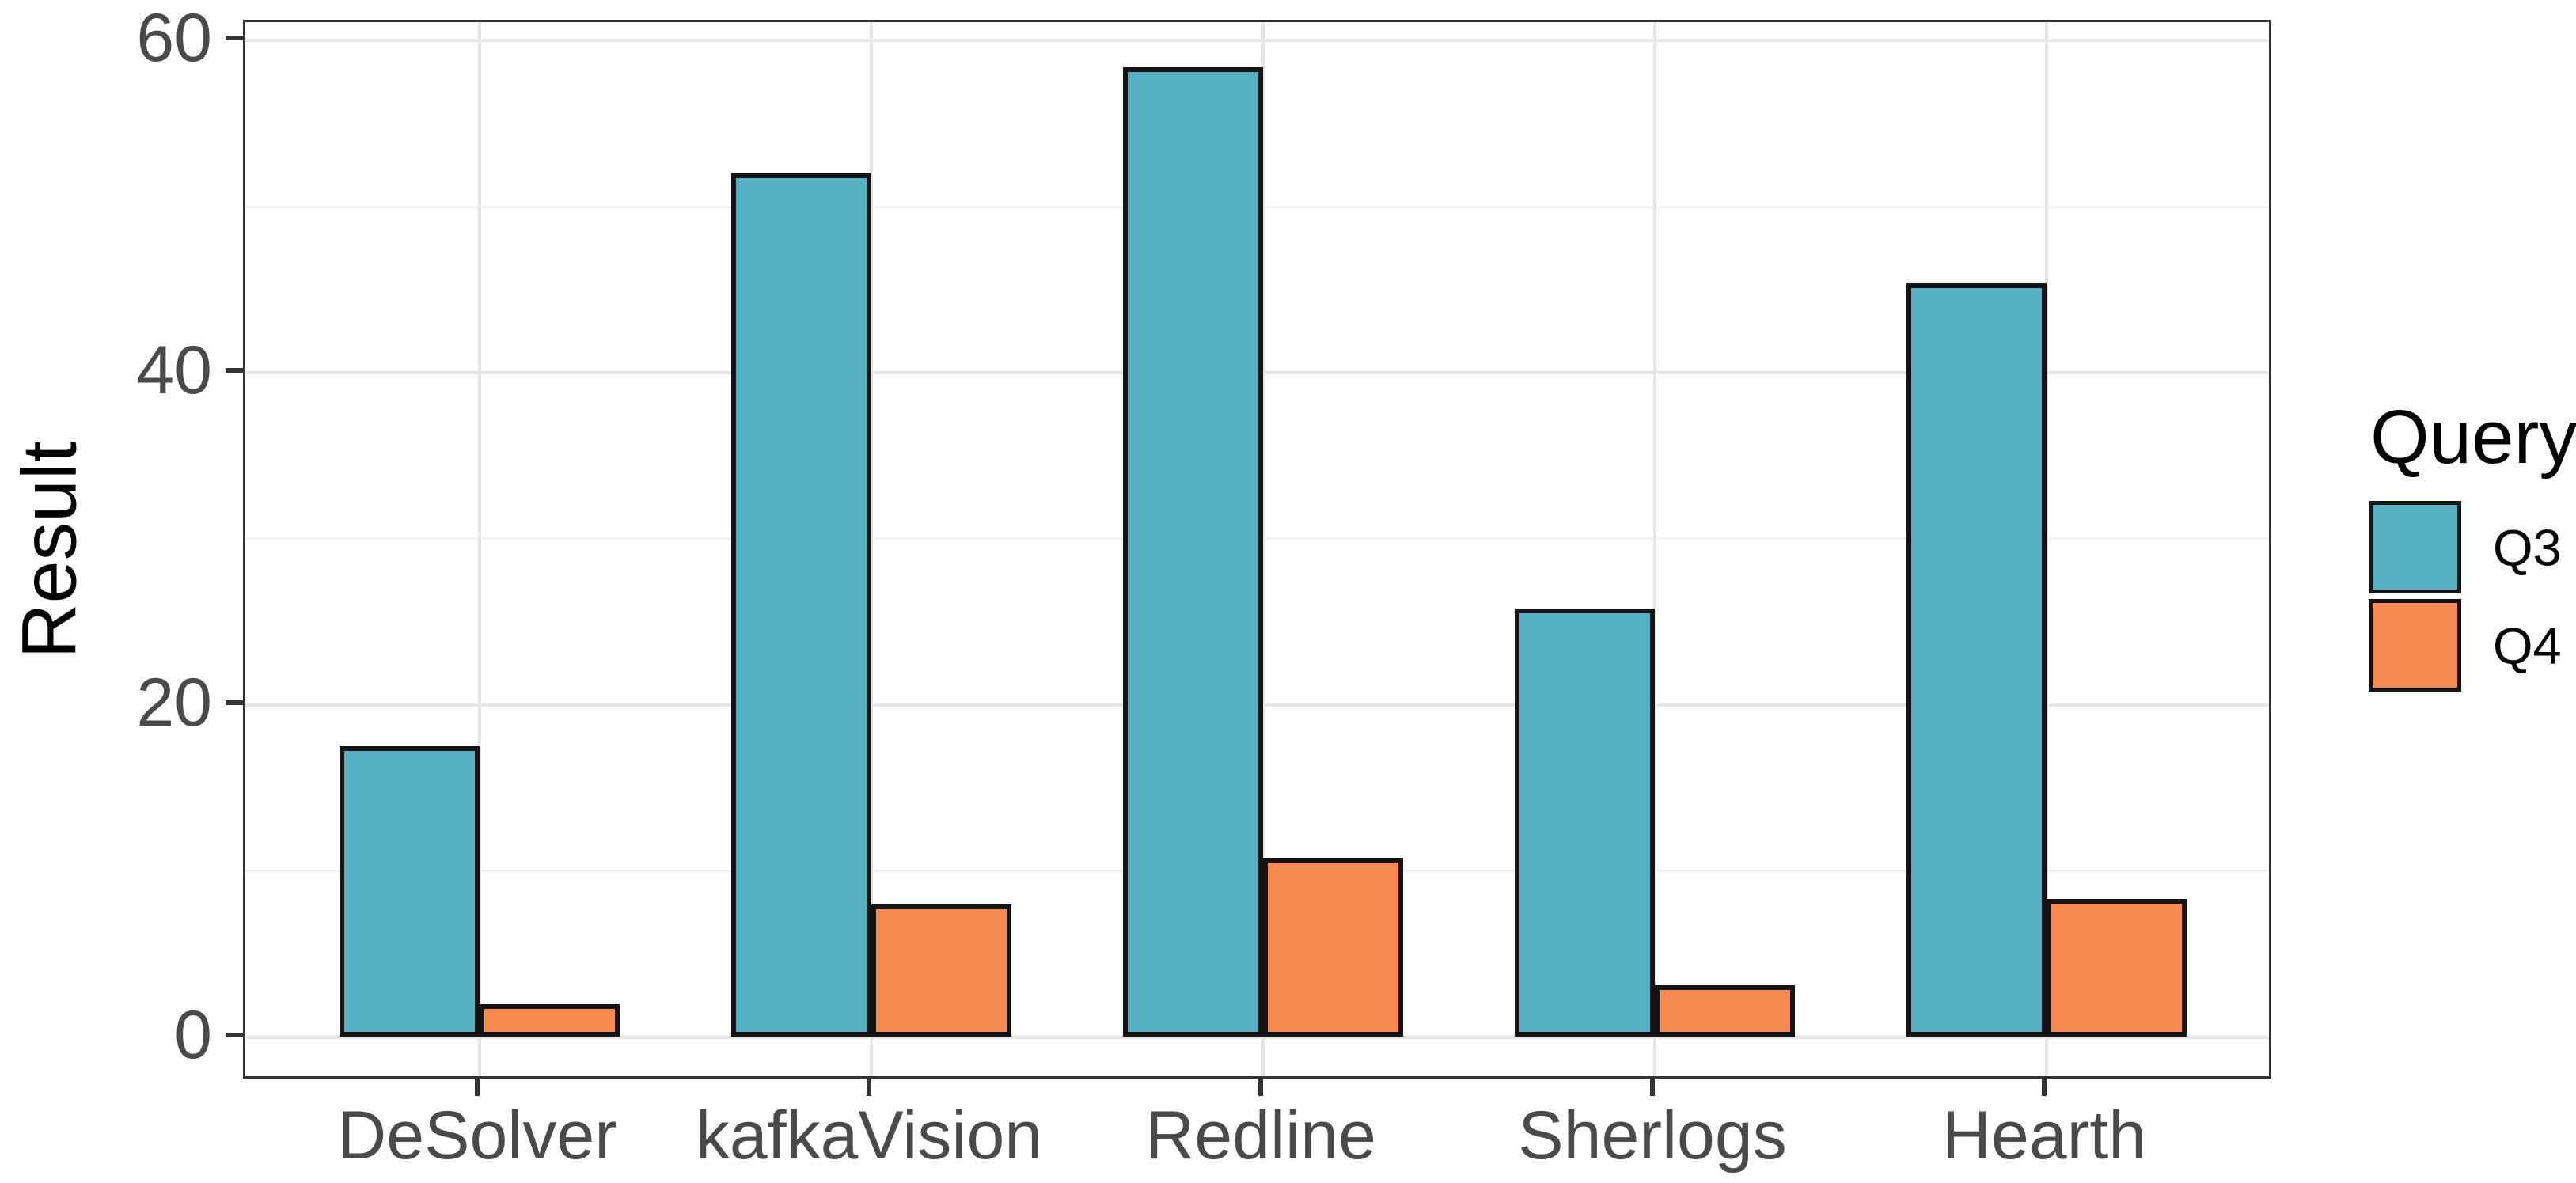  What do you see at coordinates (1260, 1136) in the screenshot?
I see `x-tick-label-Redline: Redline` at bounding box center [1260, 1136].